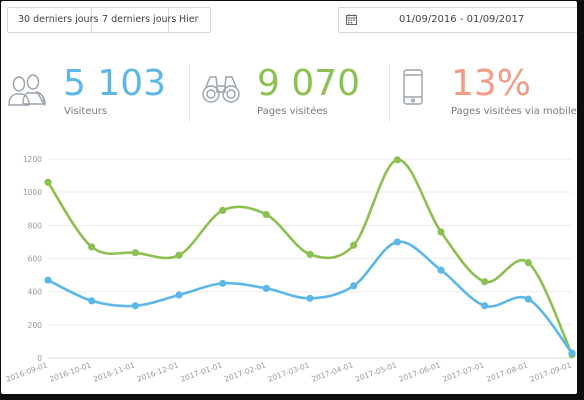  I want to click on x-tick-label: 2017-09-01, so click(551, 371).